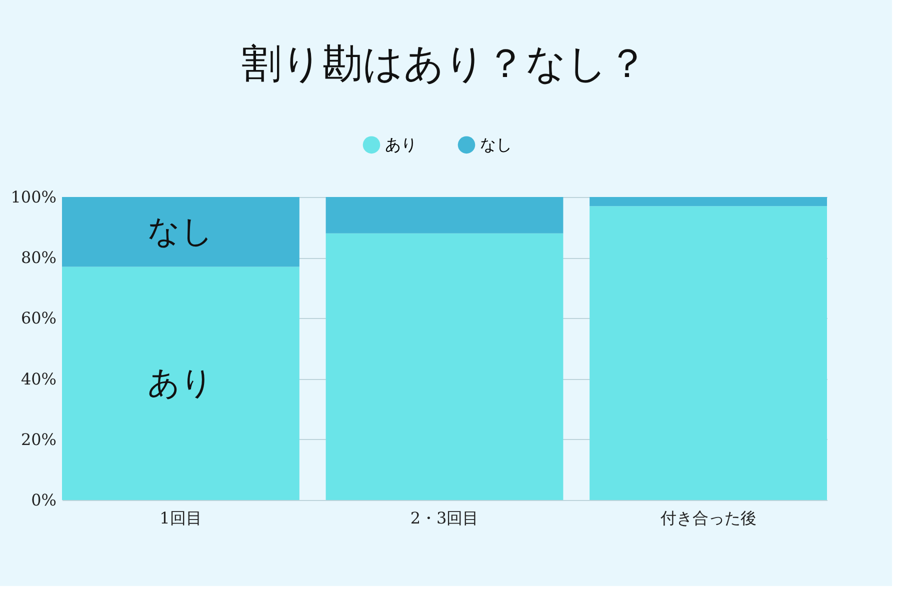 Image resolution: width=900 pixels, height=600 pixels. I want to click on x-tick-label: 付き合った後, so click(707, 518).